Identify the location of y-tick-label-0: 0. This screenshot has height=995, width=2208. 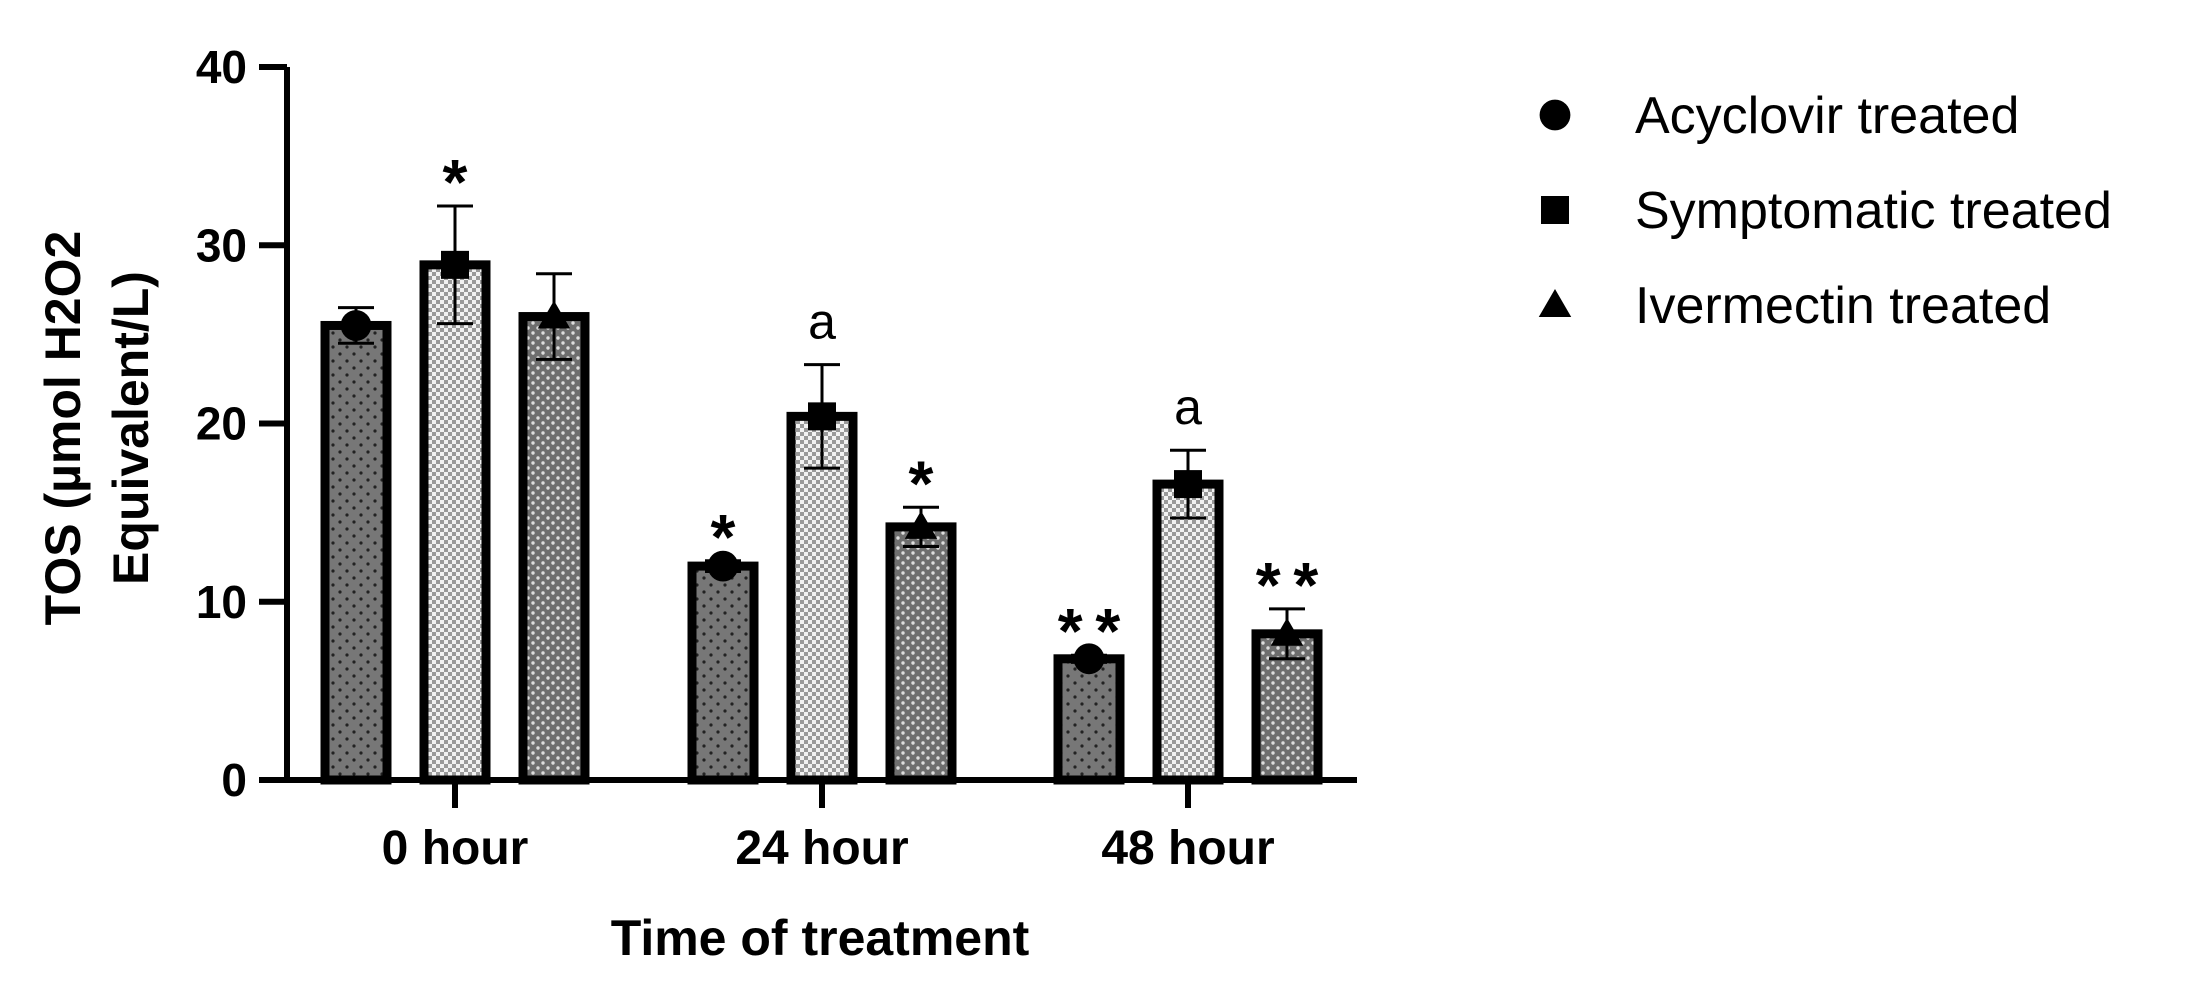
(234, 780).